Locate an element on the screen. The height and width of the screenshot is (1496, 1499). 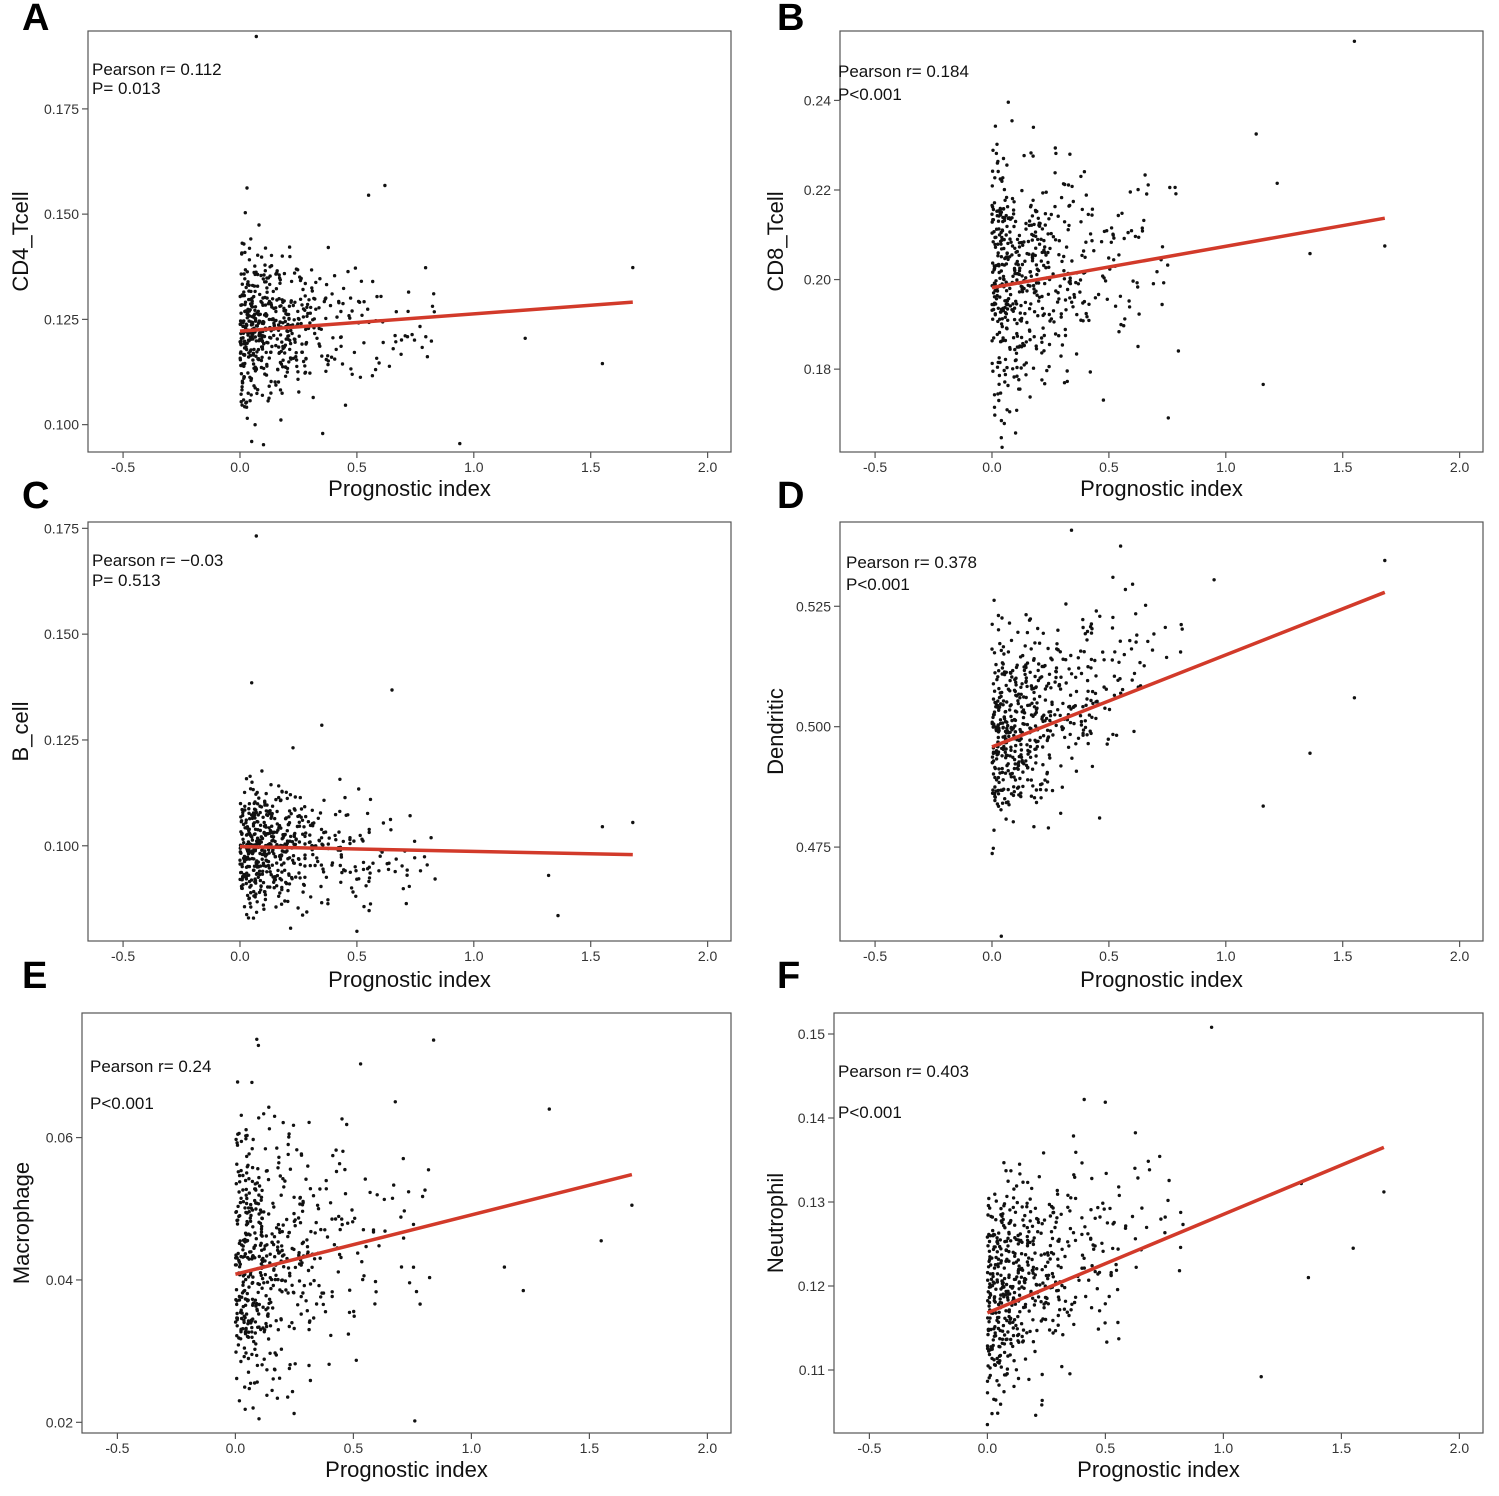
x-tick-label: 1.5 is located at coordinates (590, 1448).